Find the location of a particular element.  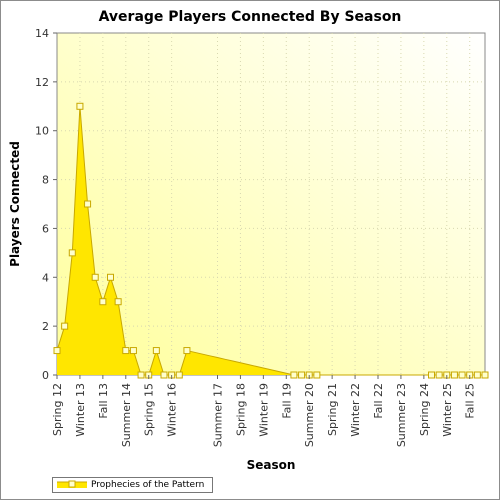

x-tick-label: Summer 17 is located at coordinates (218, 415).